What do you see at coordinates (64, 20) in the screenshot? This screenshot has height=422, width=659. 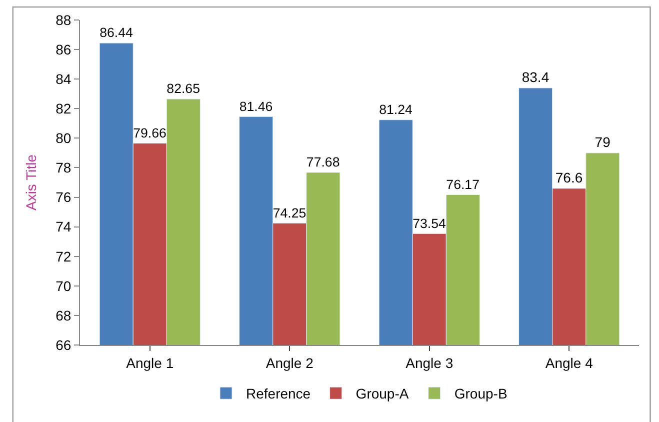 I see `y-tick-label: 88` at bounding box center [64, 20].